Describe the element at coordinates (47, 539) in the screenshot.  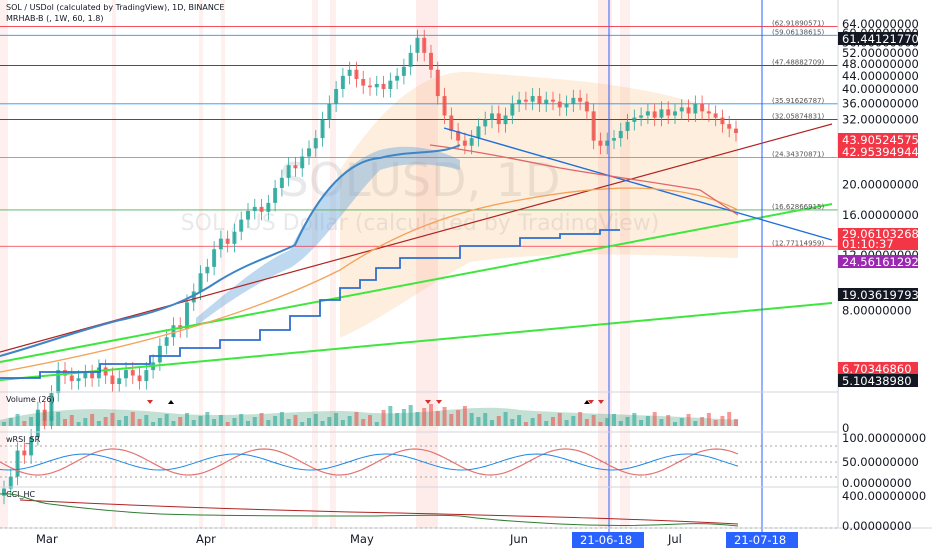
I see `time-label-mar: Mar` at that location.